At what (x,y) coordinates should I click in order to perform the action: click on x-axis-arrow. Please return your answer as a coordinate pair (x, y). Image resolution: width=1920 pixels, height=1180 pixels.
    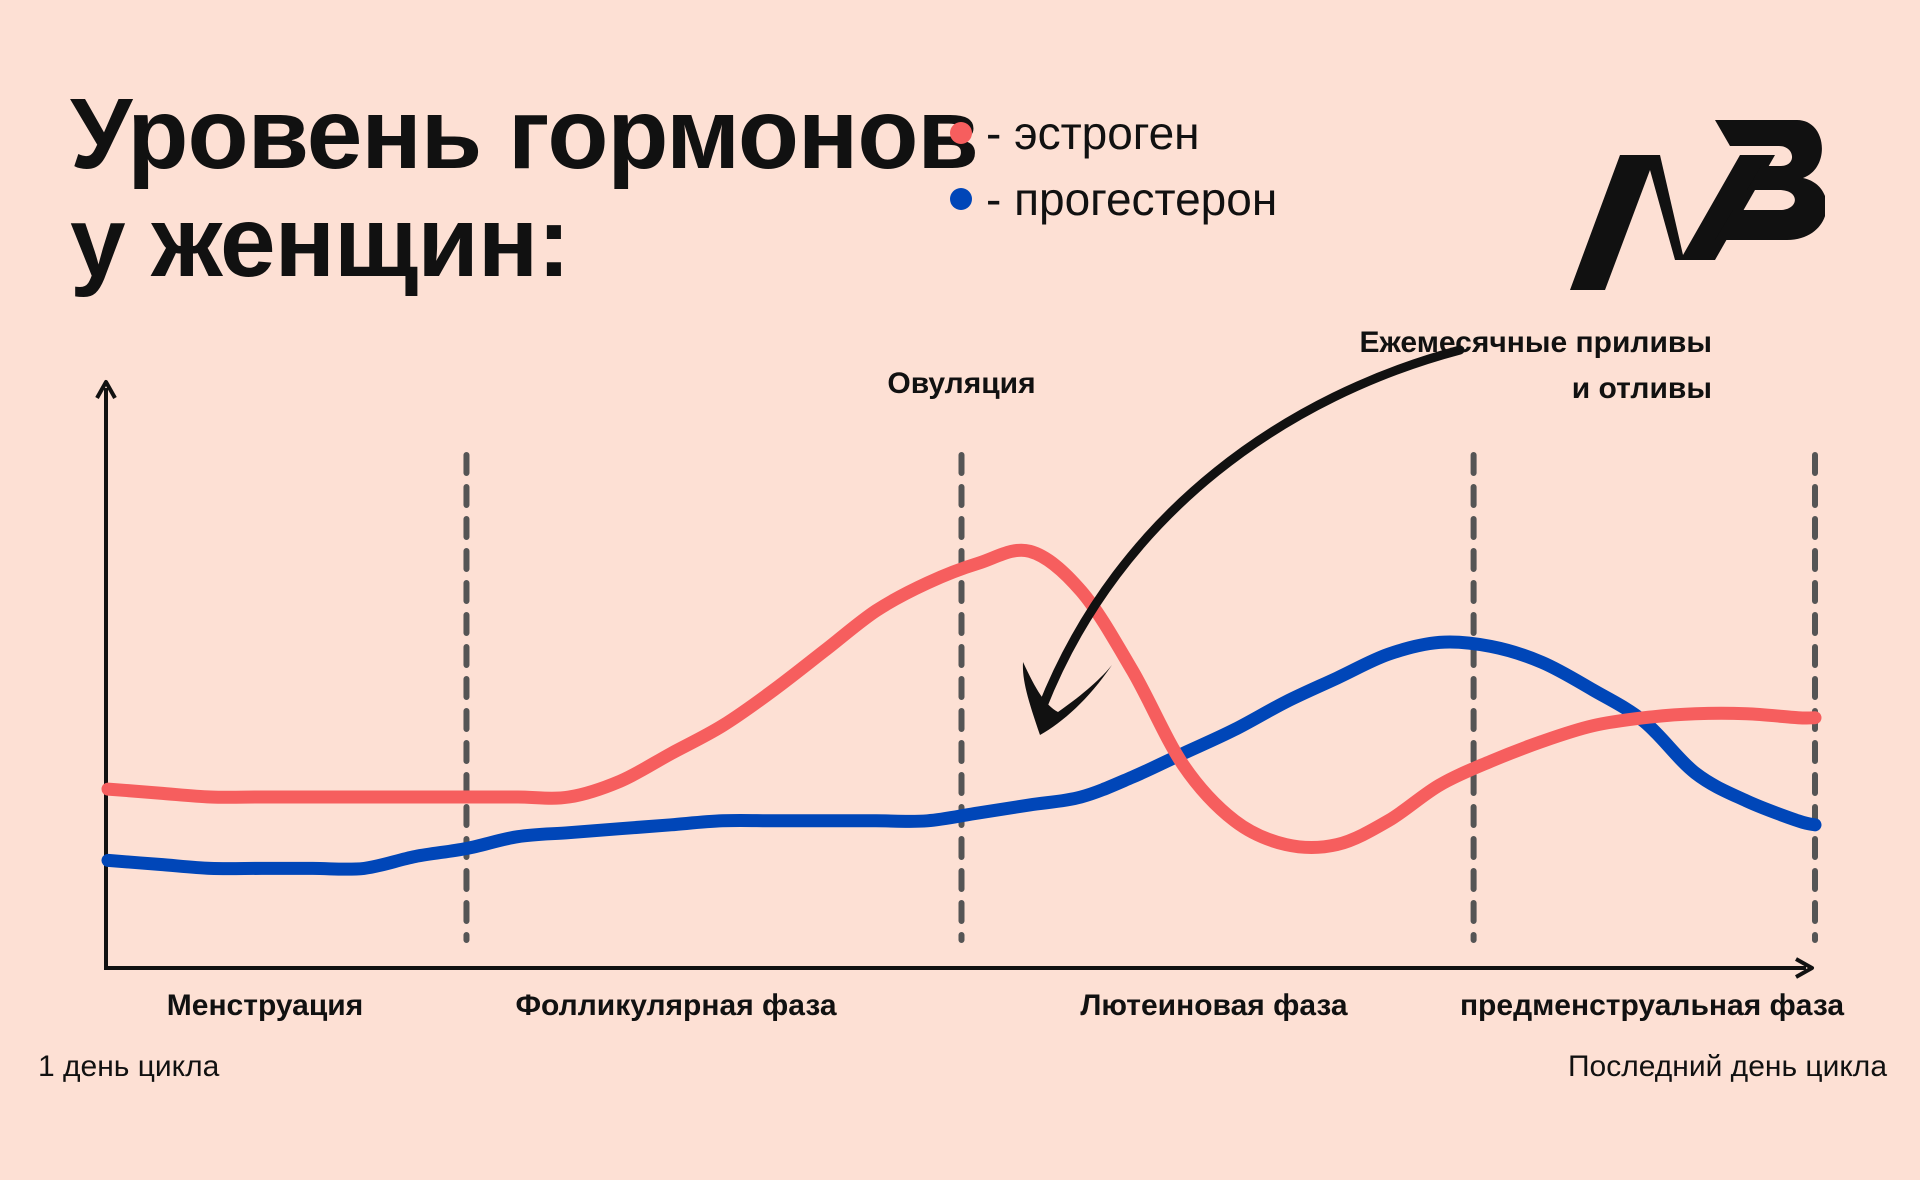
    Looking at the image, I should click on (1804, 968).